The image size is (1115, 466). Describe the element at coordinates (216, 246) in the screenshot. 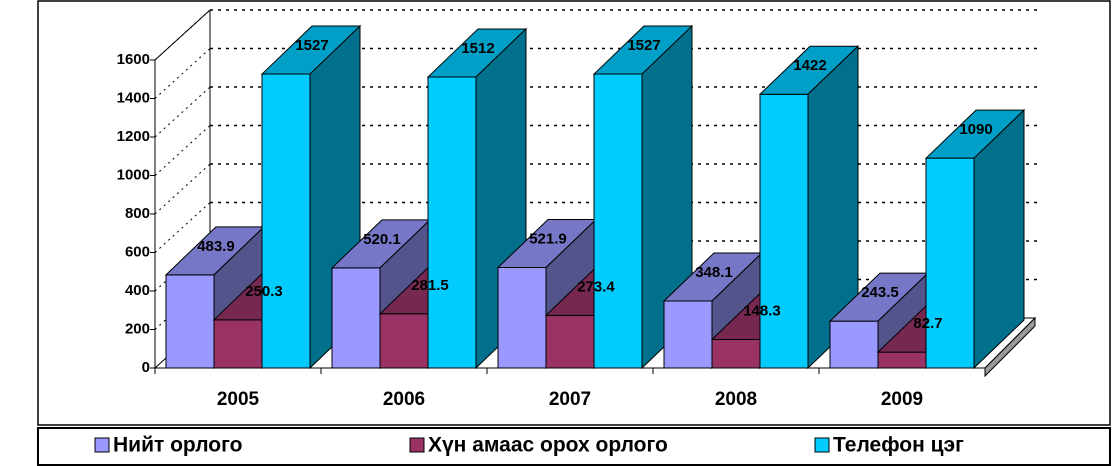

I see `value-label: 483.9` at that location.